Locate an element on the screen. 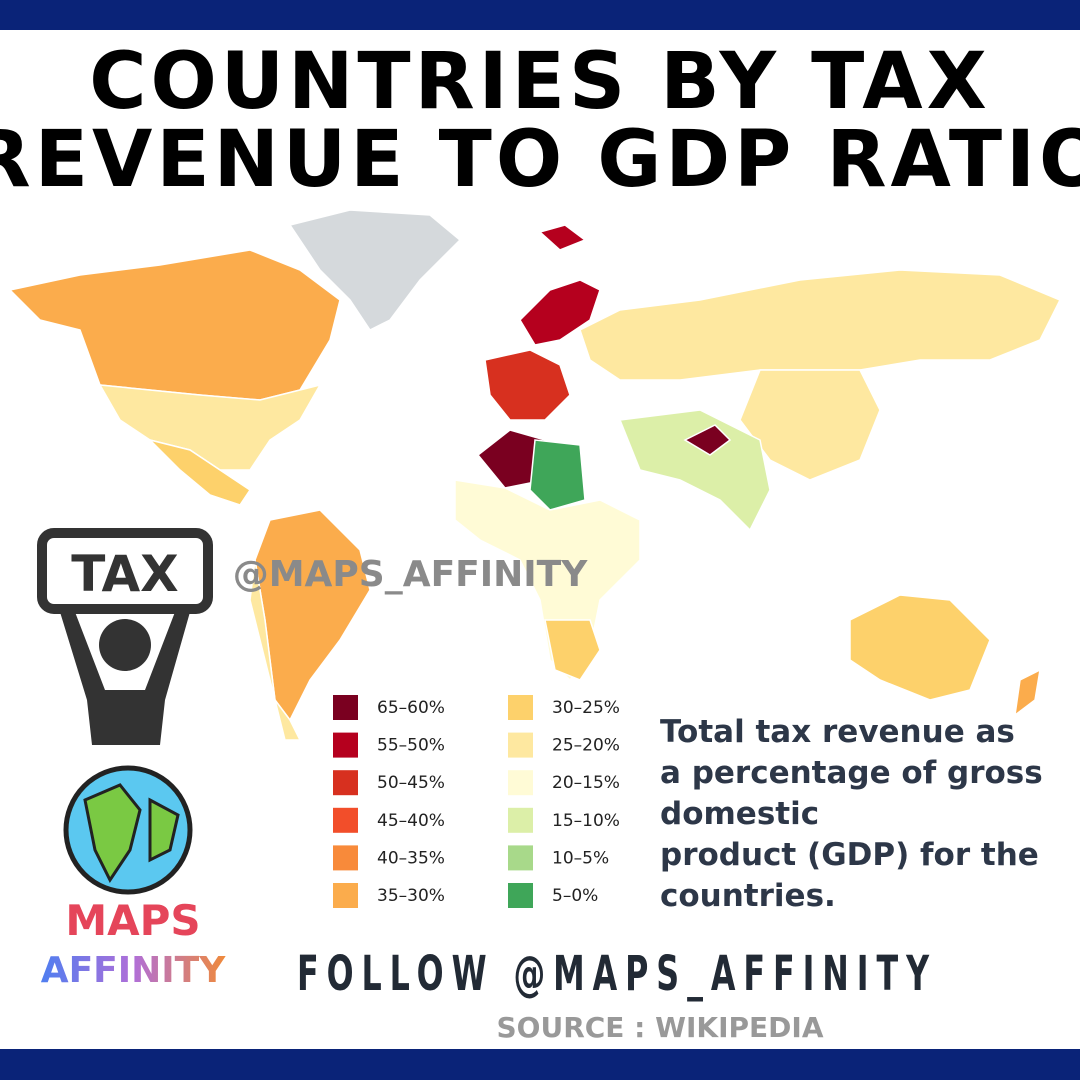 This screenshot has width=1080, height=1080. tax-icon: TAX is located at coordinates (125, 636).